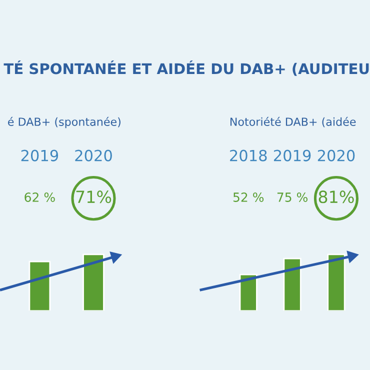 This screenshot has width=370, height=370. I want to click on data-label: 71%, so click(94, 197).